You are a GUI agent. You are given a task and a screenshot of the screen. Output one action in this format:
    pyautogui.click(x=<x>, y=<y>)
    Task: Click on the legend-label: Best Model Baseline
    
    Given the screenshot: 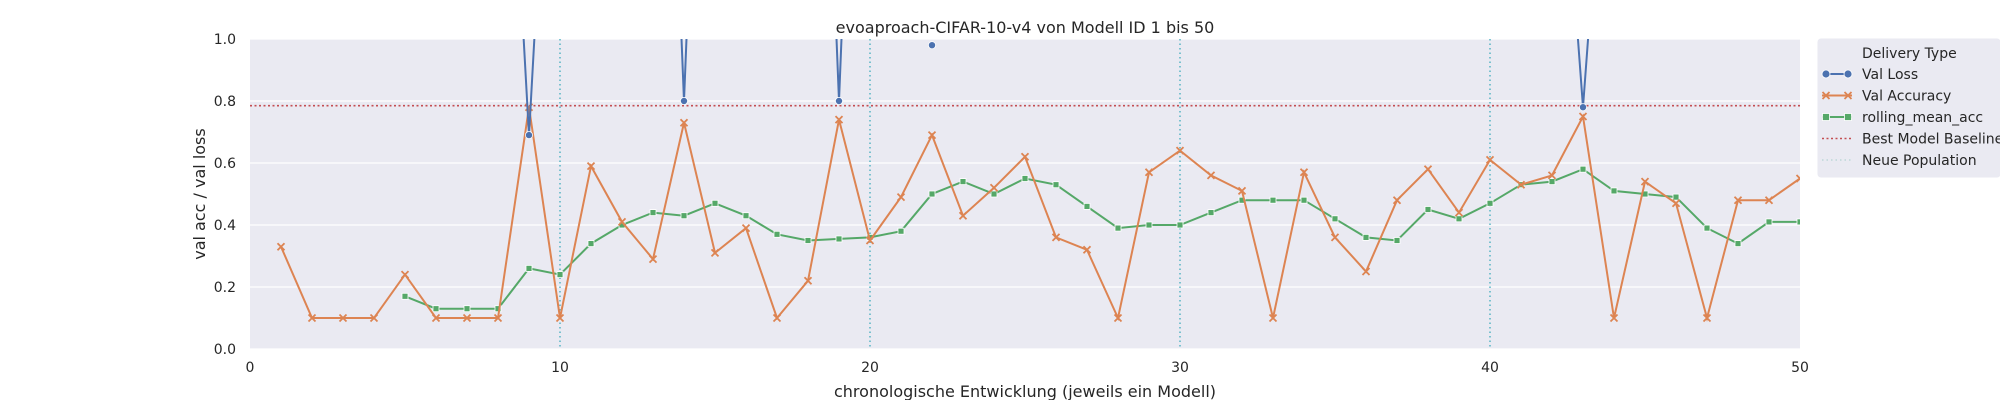 What is the action you would take?
    pyautogui.click(x=1931, y=140)
    